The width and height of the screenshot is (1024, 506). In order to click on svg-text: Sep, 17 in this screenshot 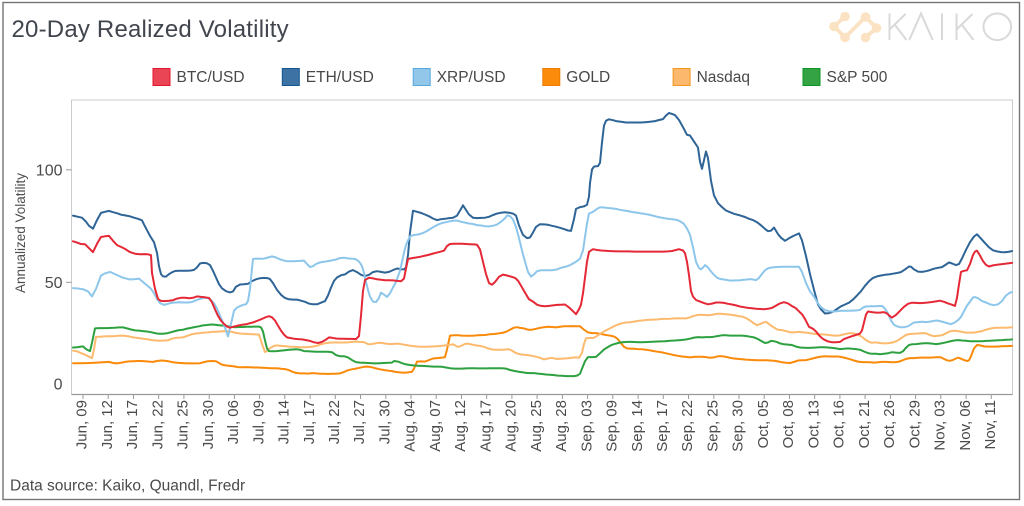, I will do `click(662, 426)`.